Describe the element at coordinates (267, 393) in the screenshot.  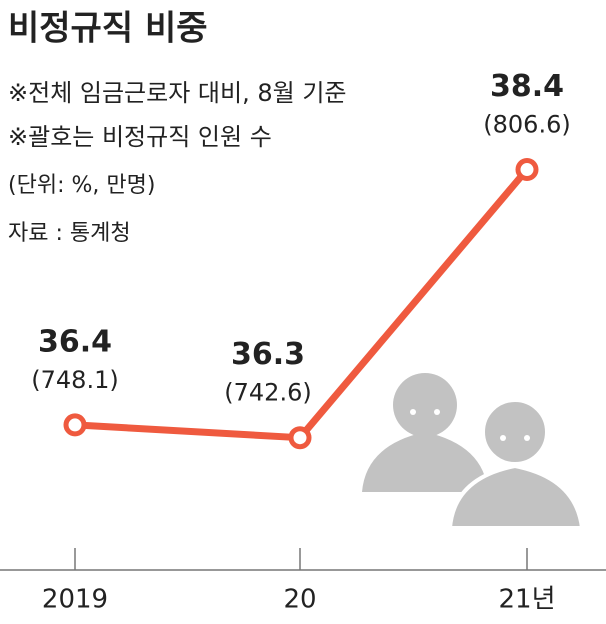
I see `count-label: (742.6)` at that location.